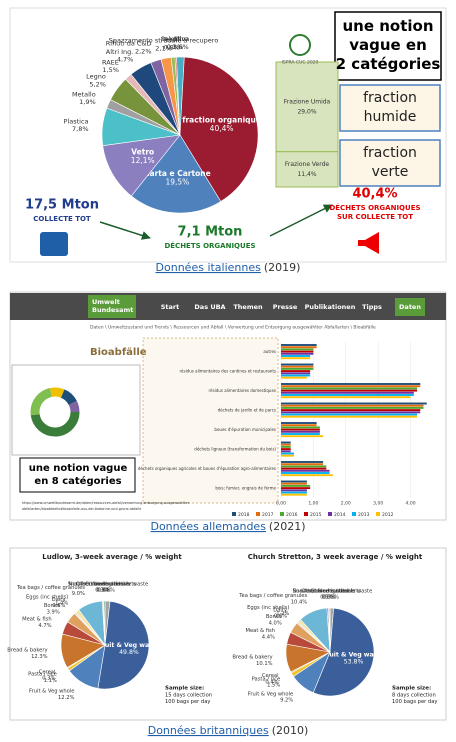 This screenshot has width=456, height=742. Describe the element at coordinates (326, 598) in the screenshot. I see `slice-value: 0.5%` at that location.